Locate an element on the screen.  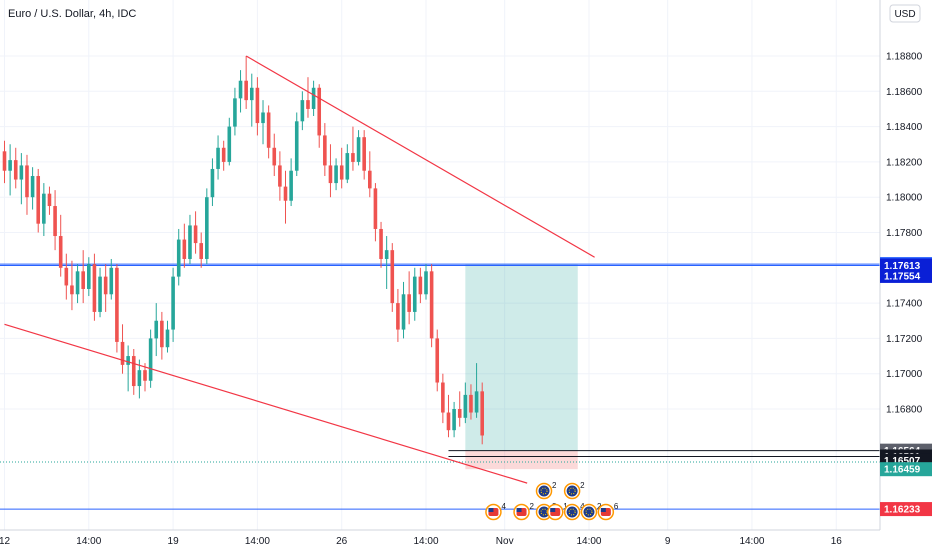
economic-events: 422312426 is located at coordinates (552, 501).